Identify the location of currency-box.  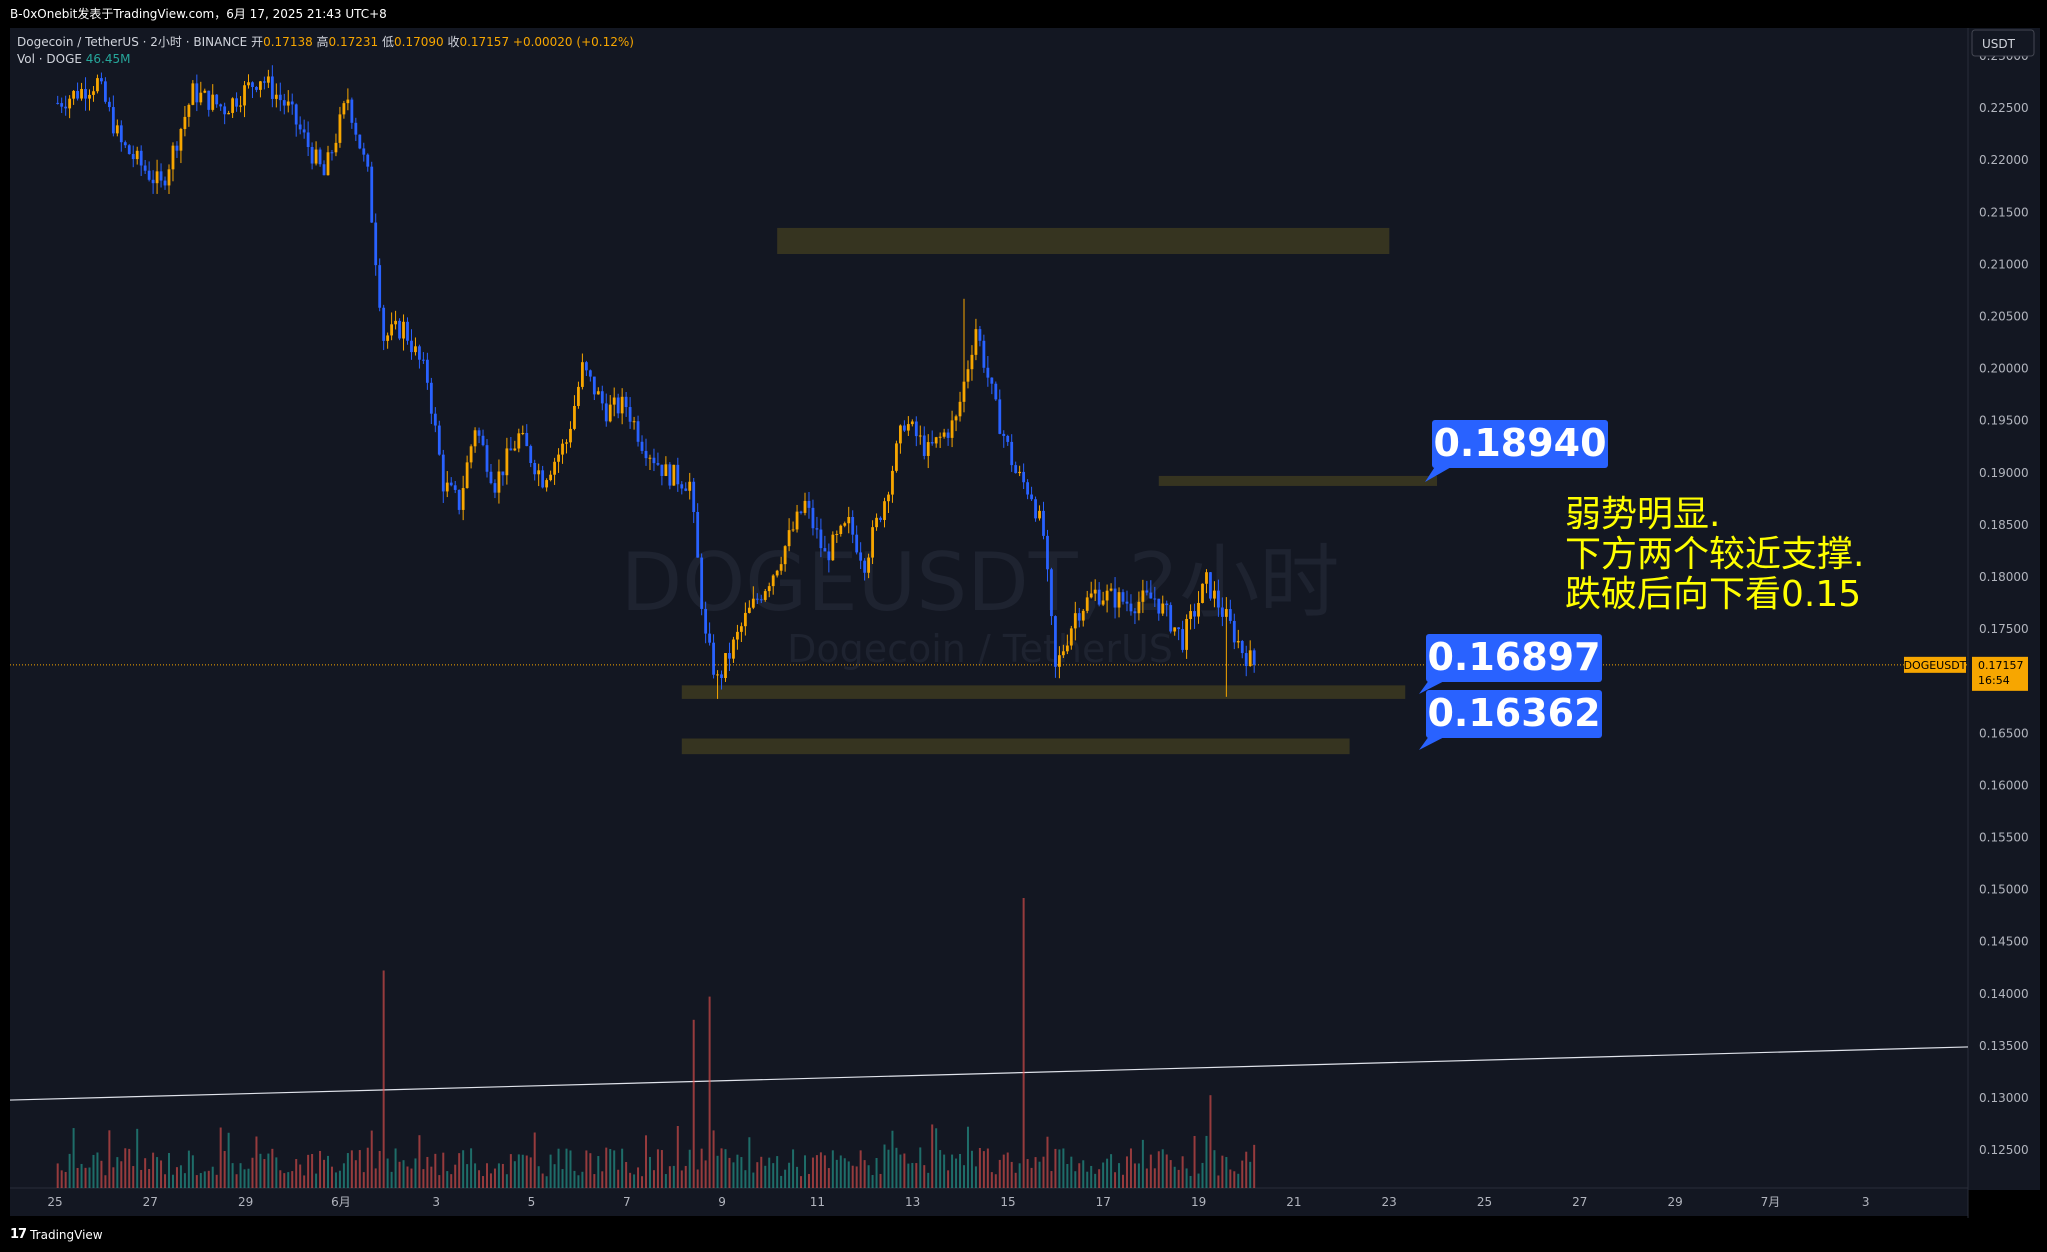
(2003, 43).